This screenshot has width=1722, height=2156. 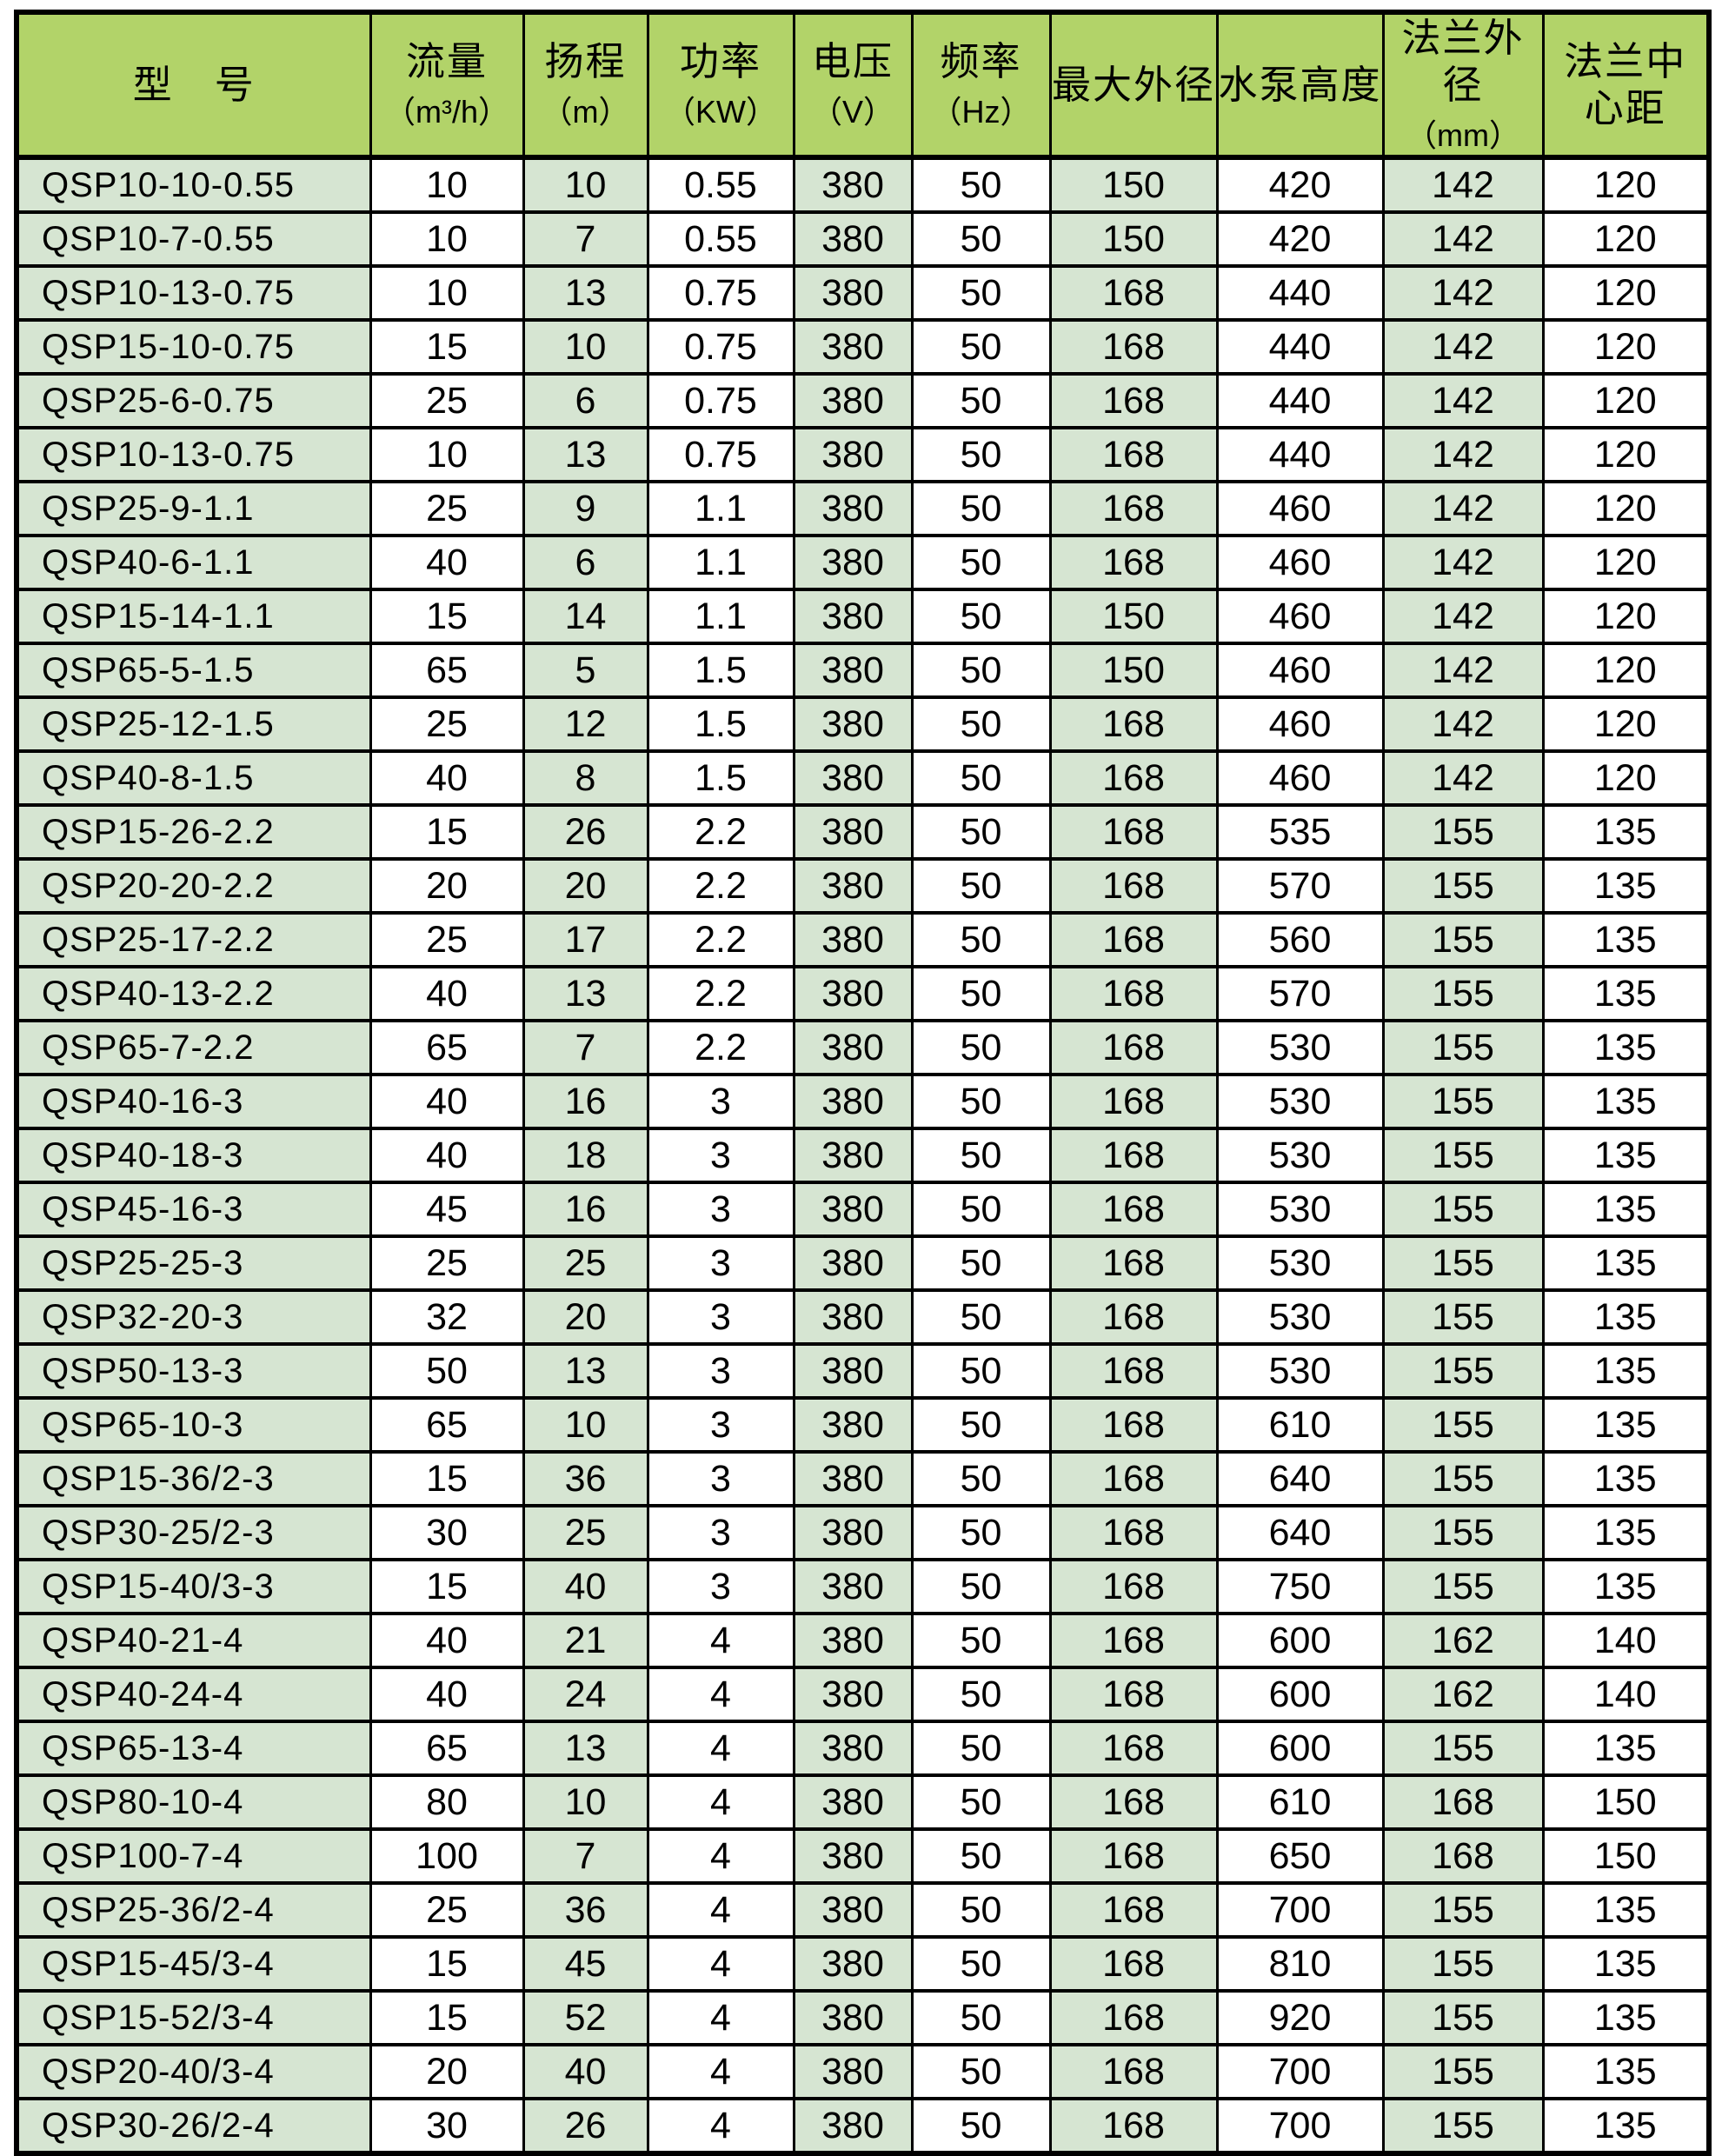 What do you see at coordinates (194, 85) in the screenshot?
I see `column-label: 型 号` at bounding box center [194, 85].